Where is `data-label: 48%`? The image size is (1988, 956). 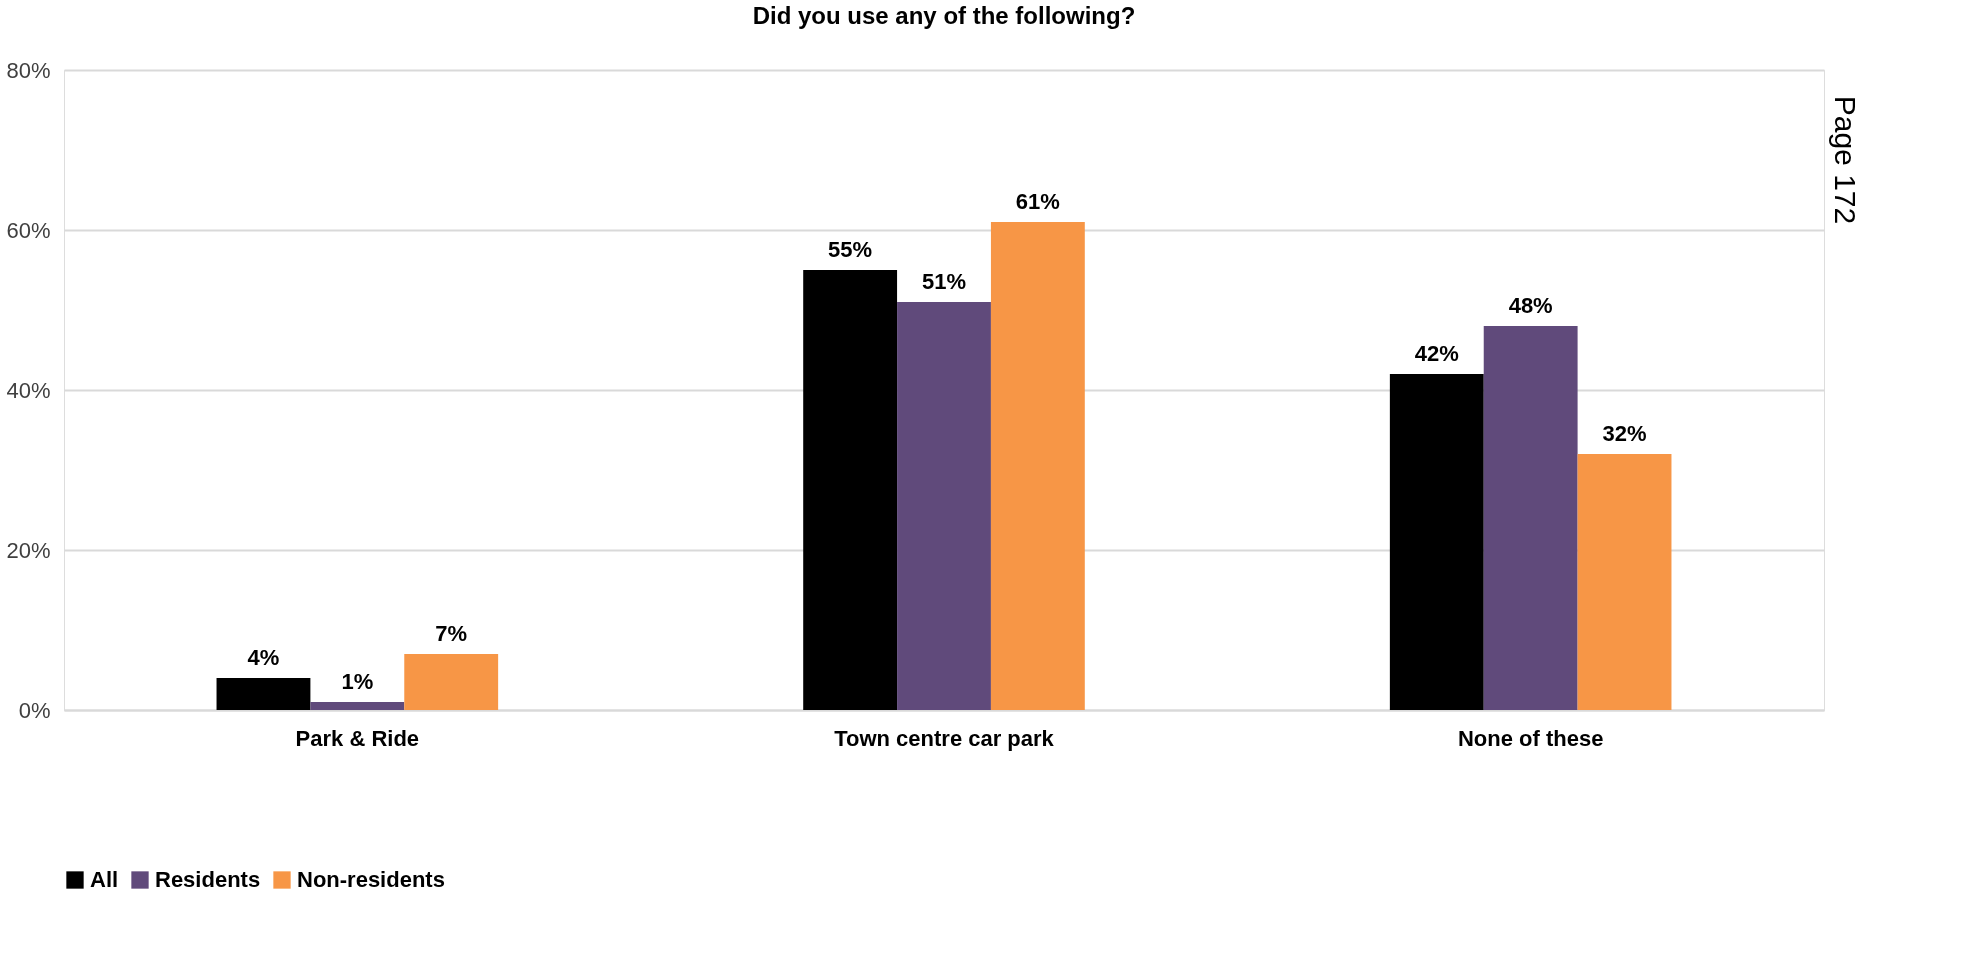 data-label: 48% is located at coordinates (1530, 305).